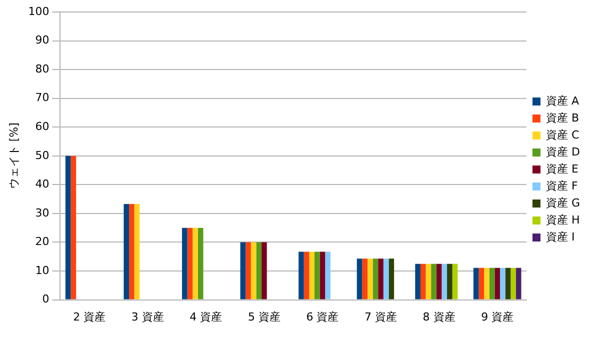  I want to click on y-tick-label: 100, so click(39, 11).